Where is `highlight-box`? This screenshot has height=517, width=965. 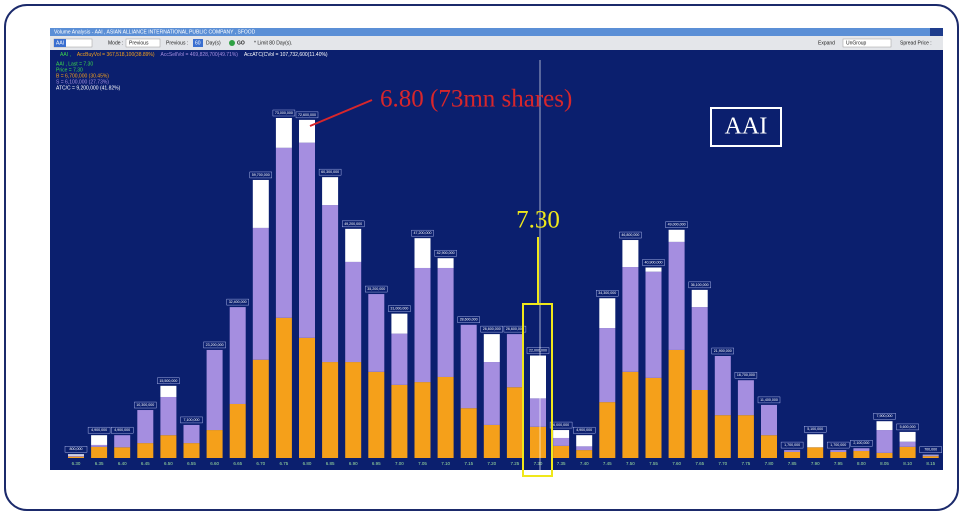 highlight-box is located at coordinates (537, 390).